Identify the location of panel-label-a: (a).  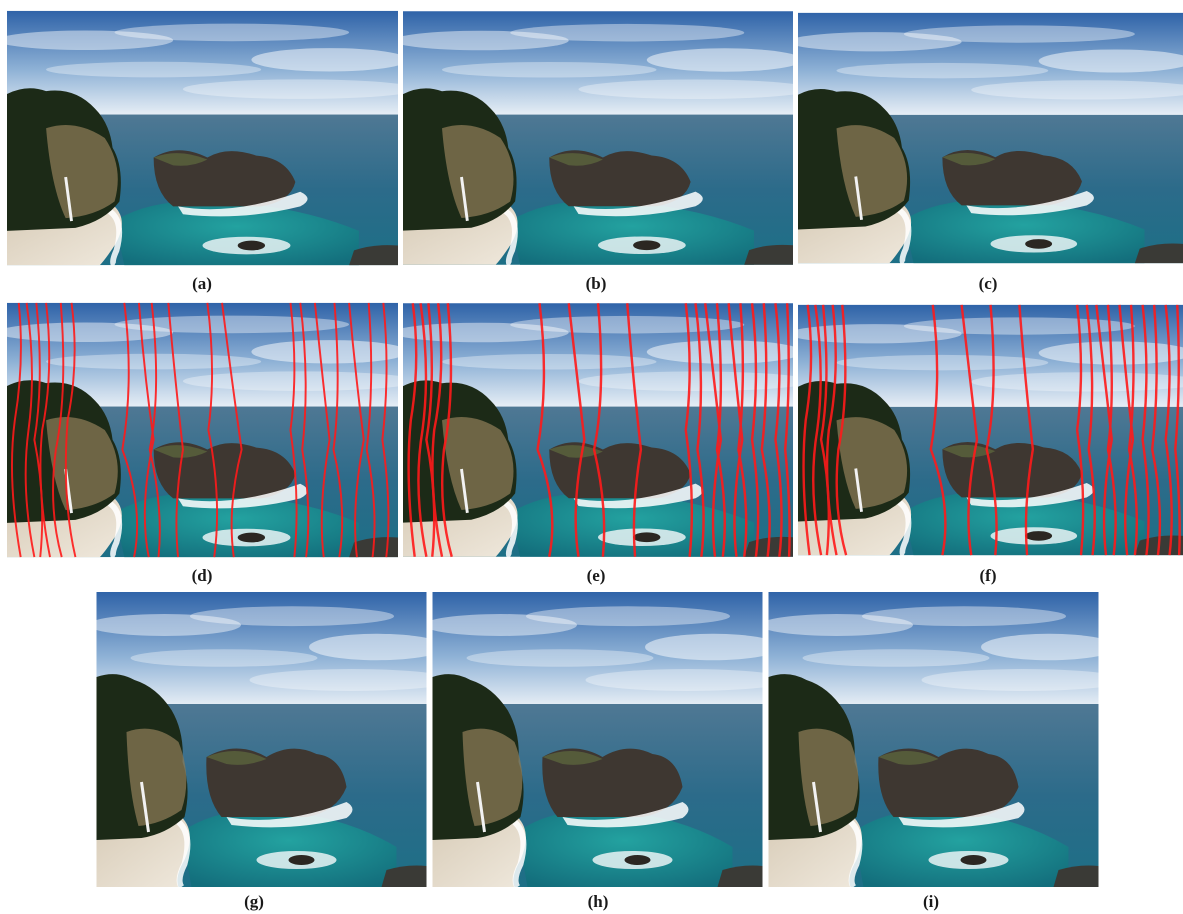
(202, 283).